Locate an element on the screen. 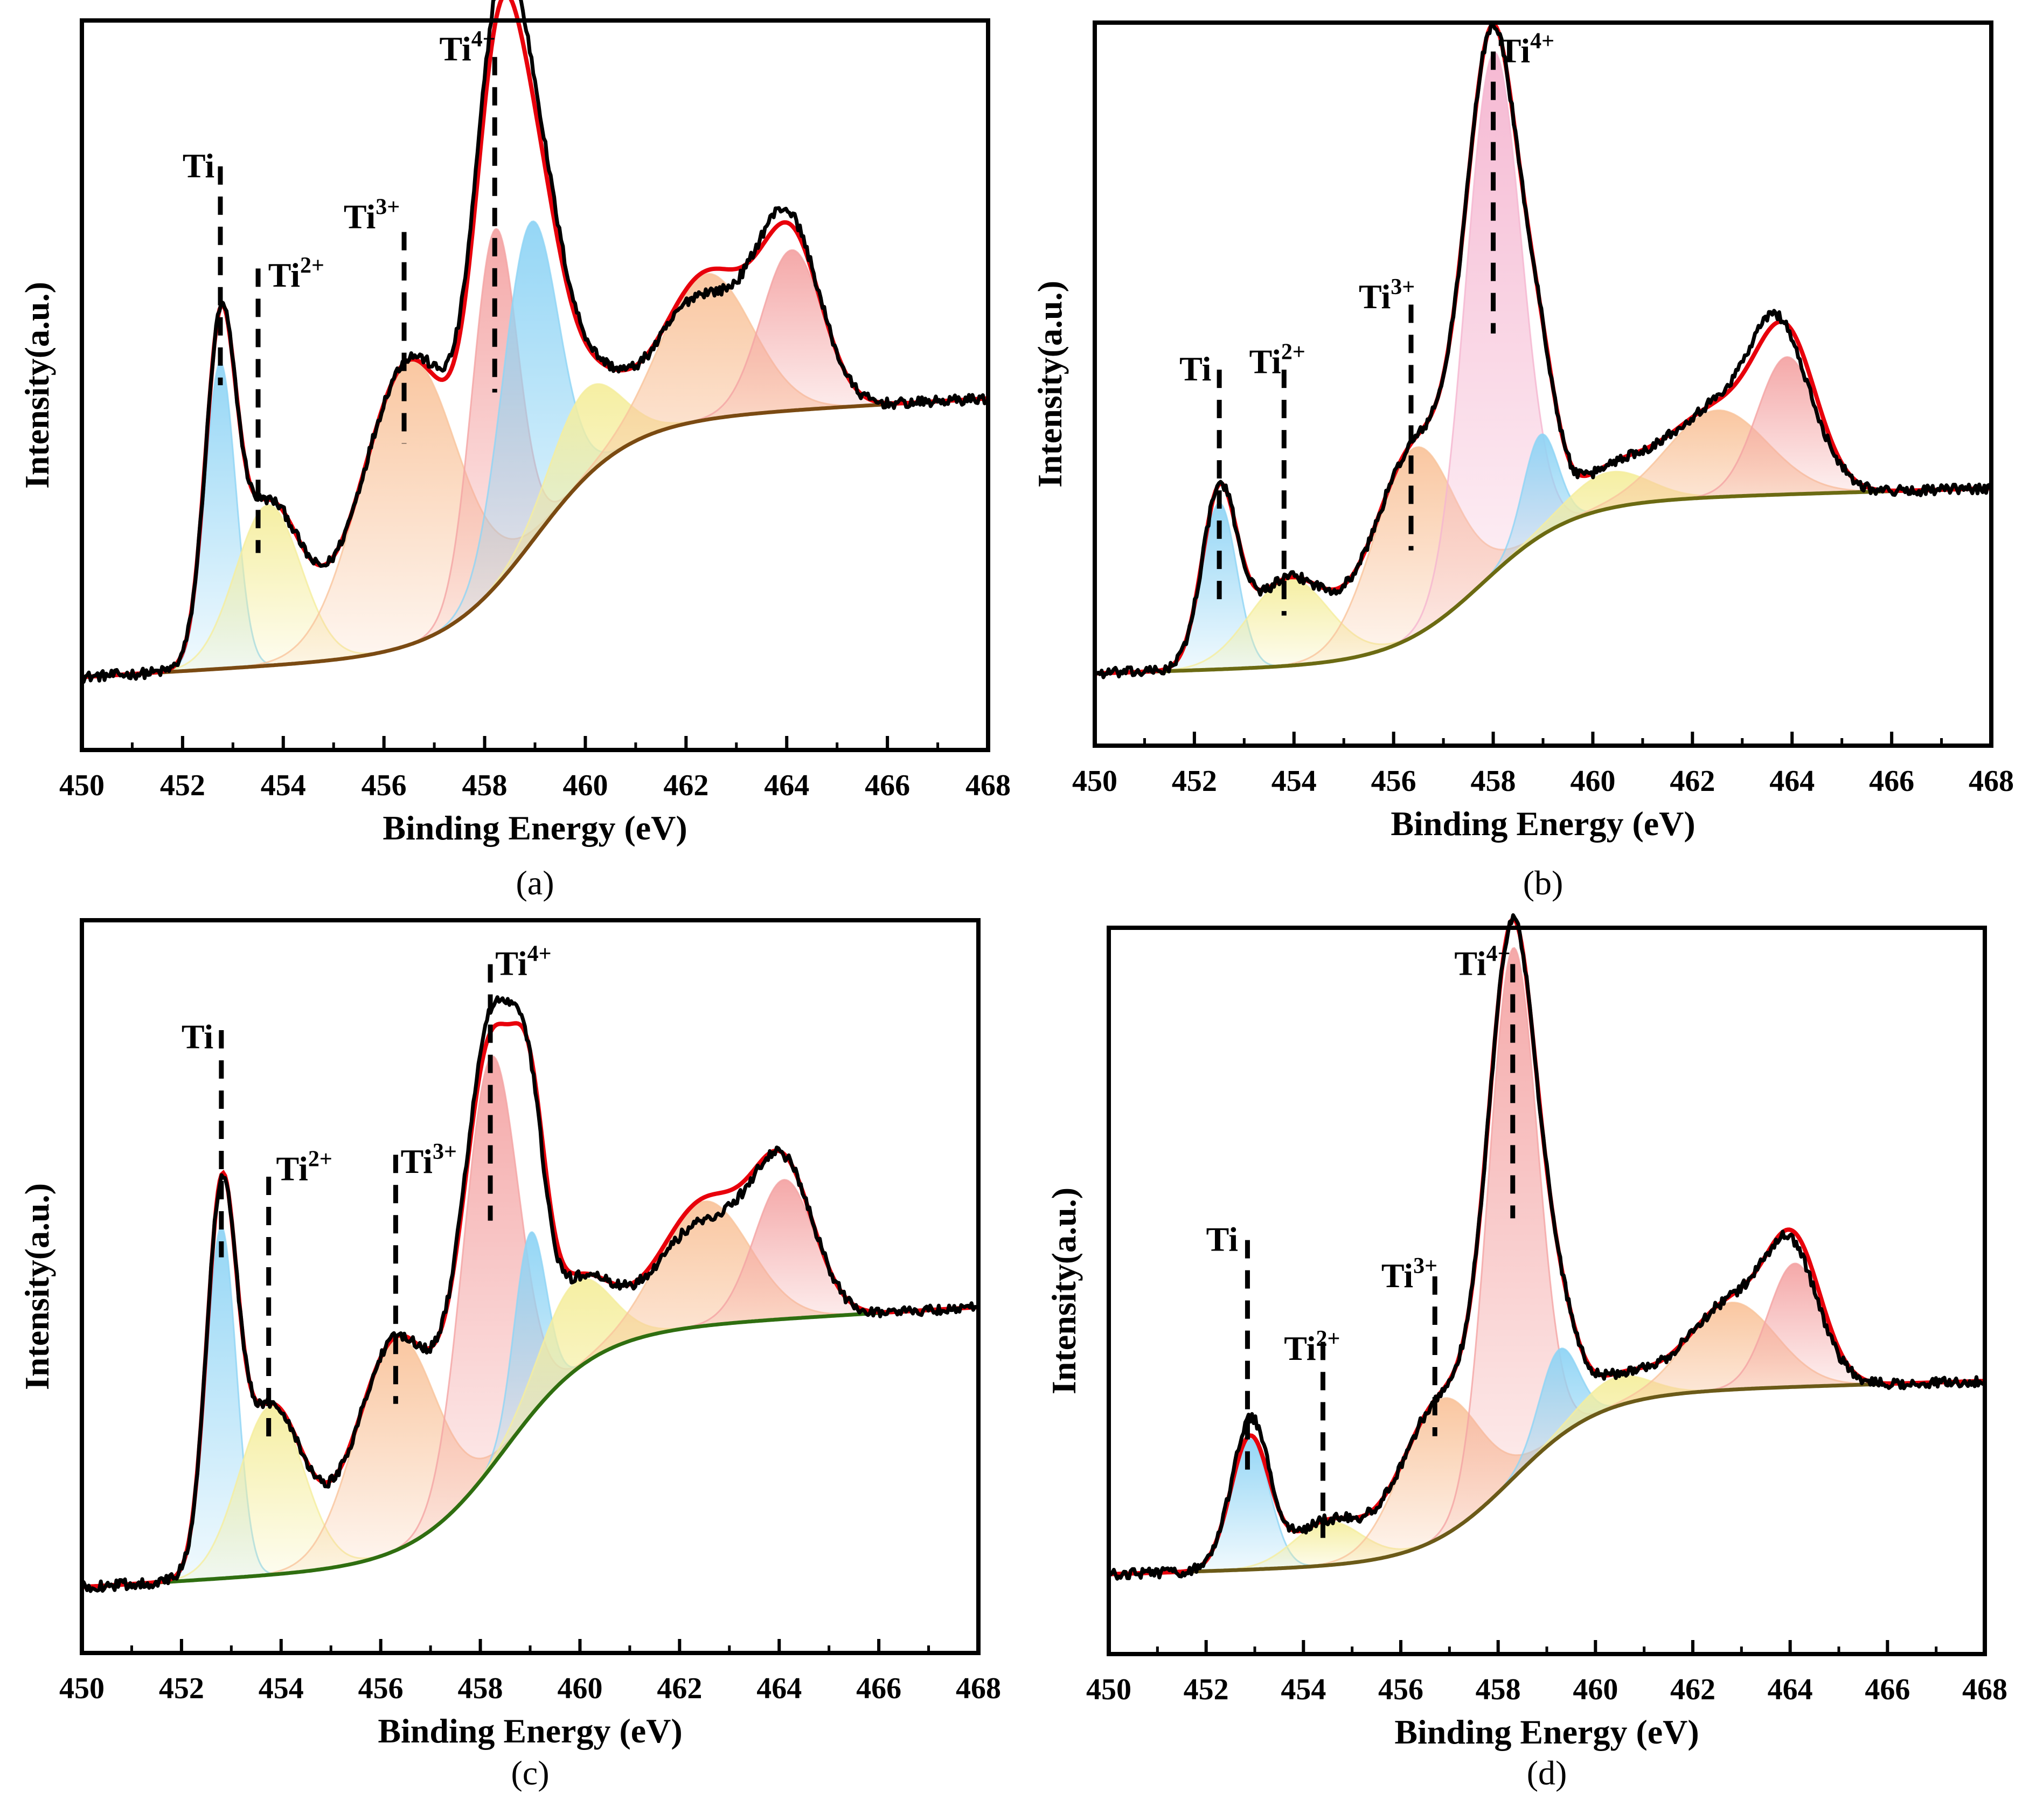  panel-caption: (c) is located at coordinates (530, 1773).